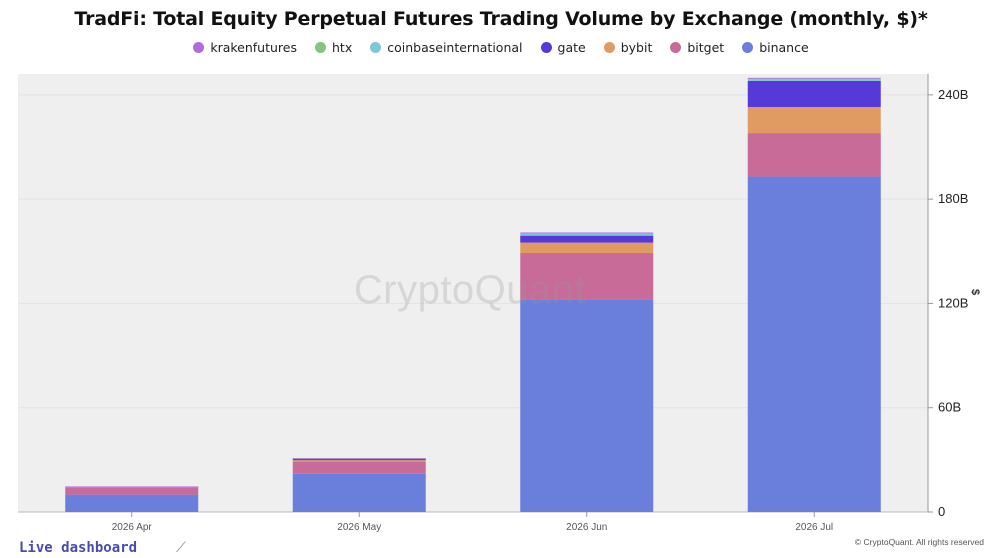 The height and width of the screenshot is (558, 1002). I want to click on legend-item-coinbaseinternational: coinbaseinternational, so click(446, 47).